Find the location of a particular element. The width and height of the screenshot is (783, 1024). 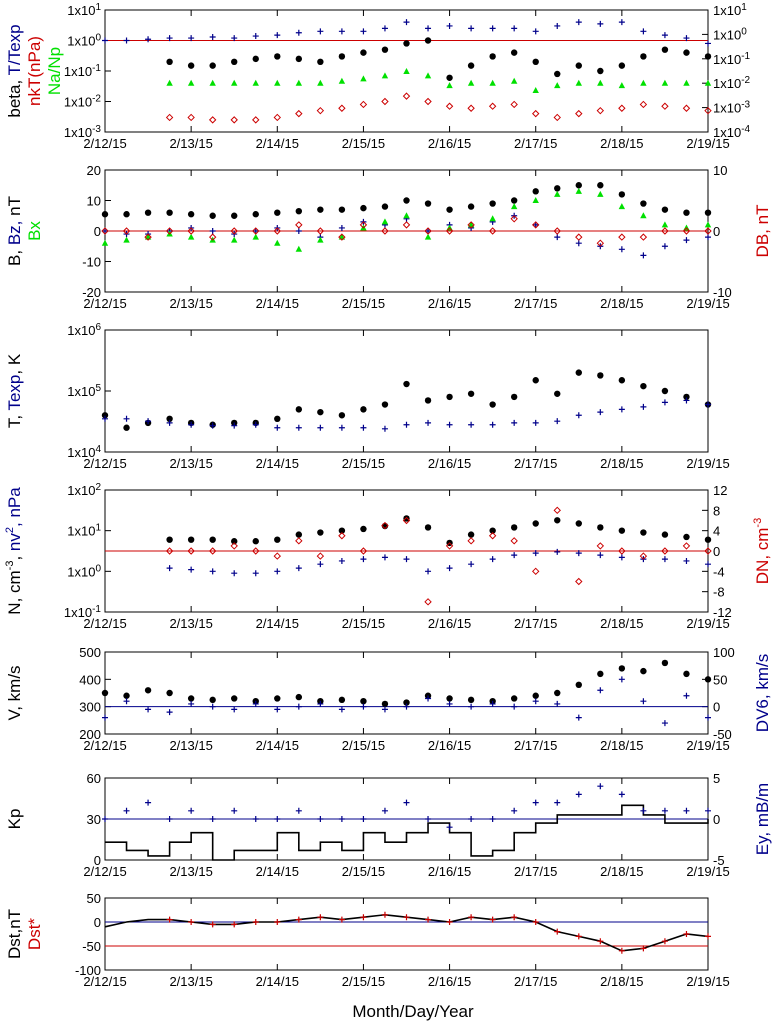

x-tick-label: 2/14/15 is located at coordinates (277, 303).